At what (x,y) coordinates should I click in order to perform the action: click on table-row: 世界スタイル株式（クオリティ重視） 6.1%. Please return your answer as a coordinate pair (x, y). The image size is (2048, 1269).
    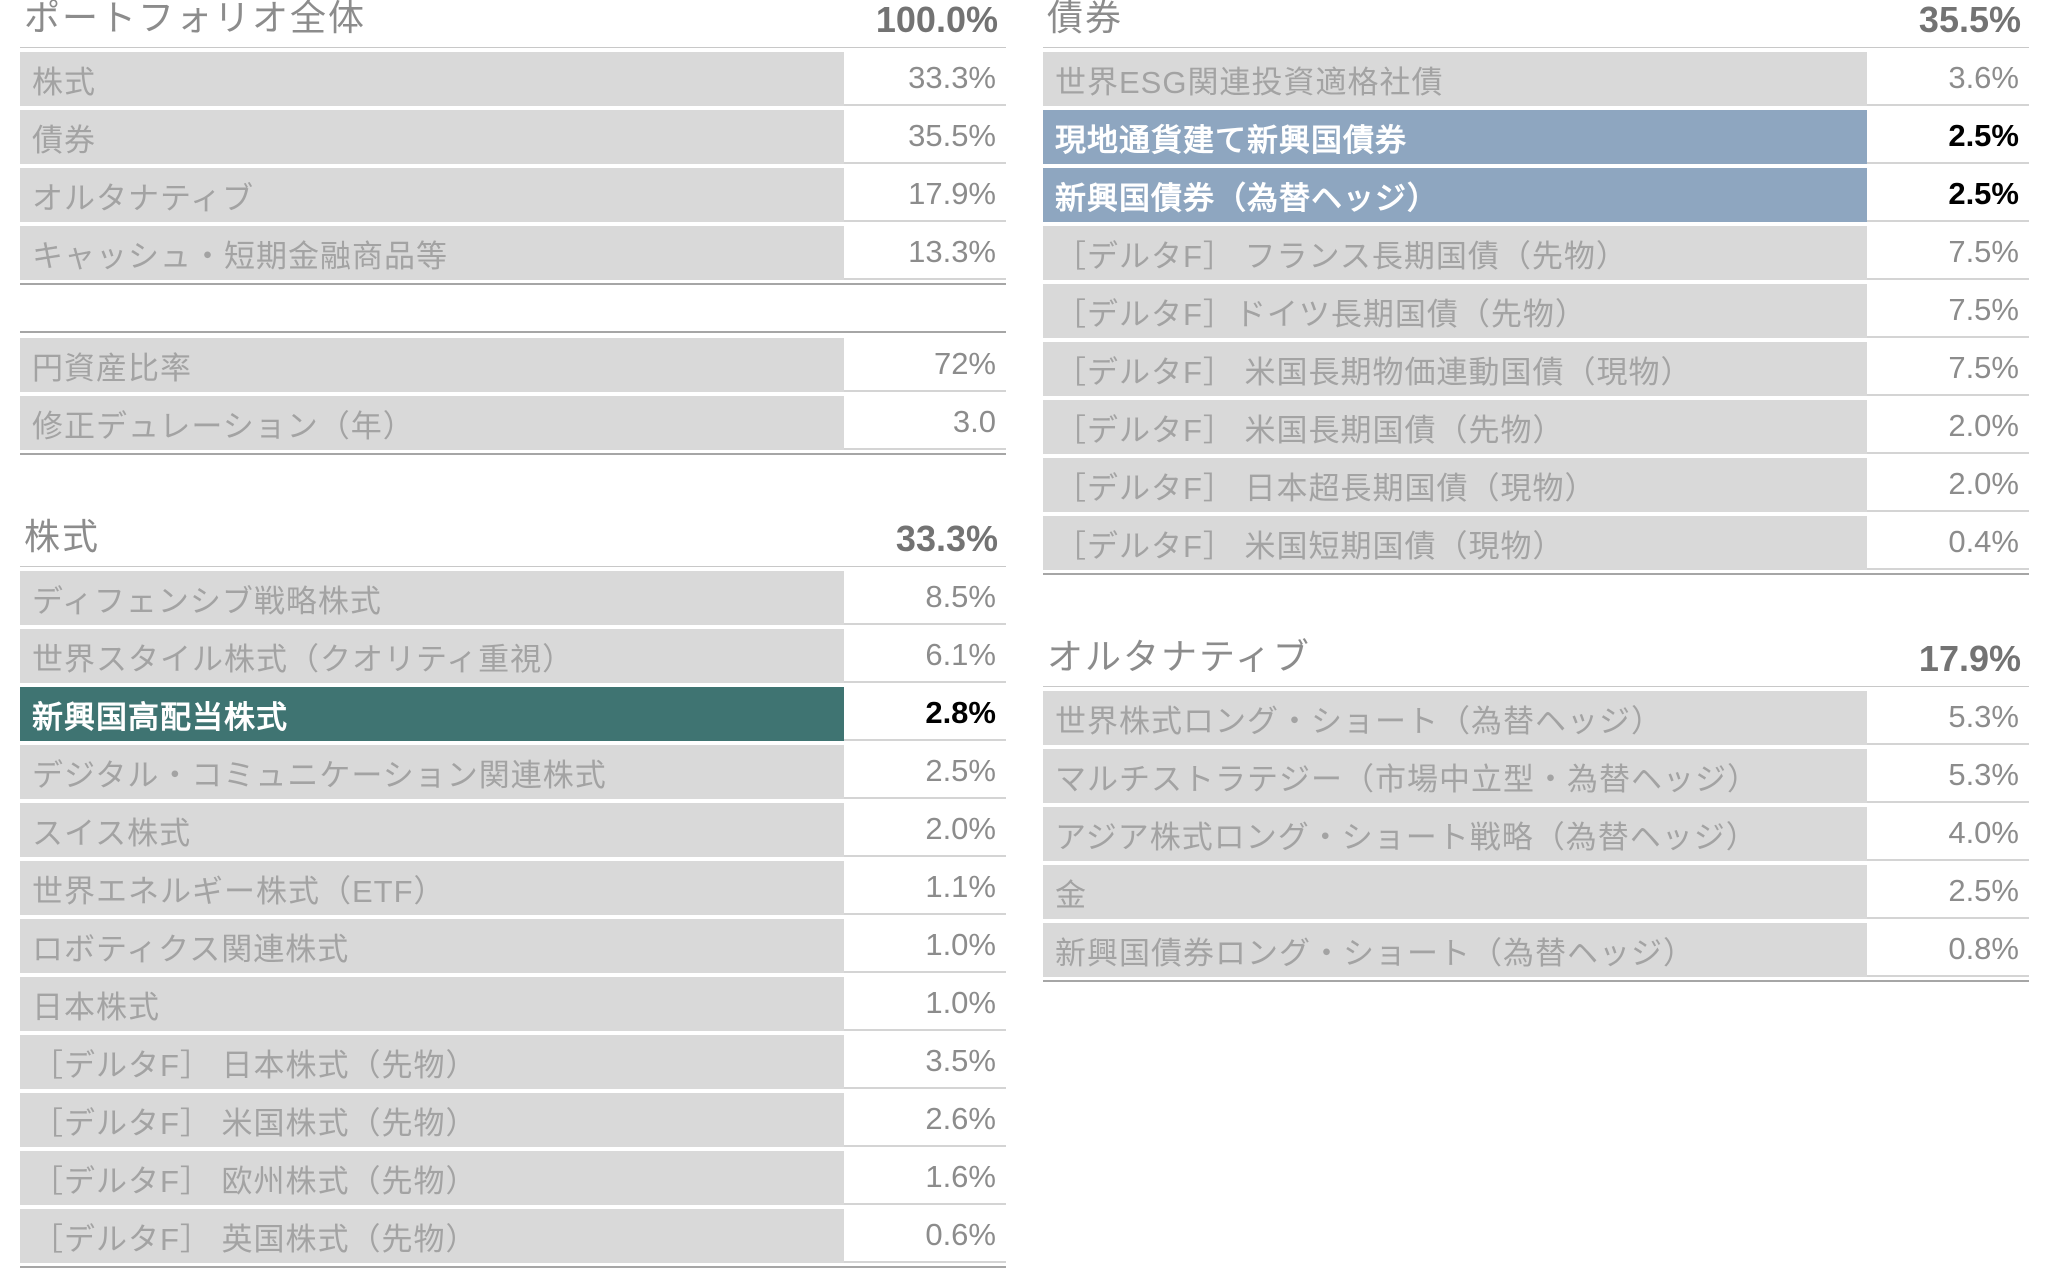
    Looking at the image, I should click on (513, 656).